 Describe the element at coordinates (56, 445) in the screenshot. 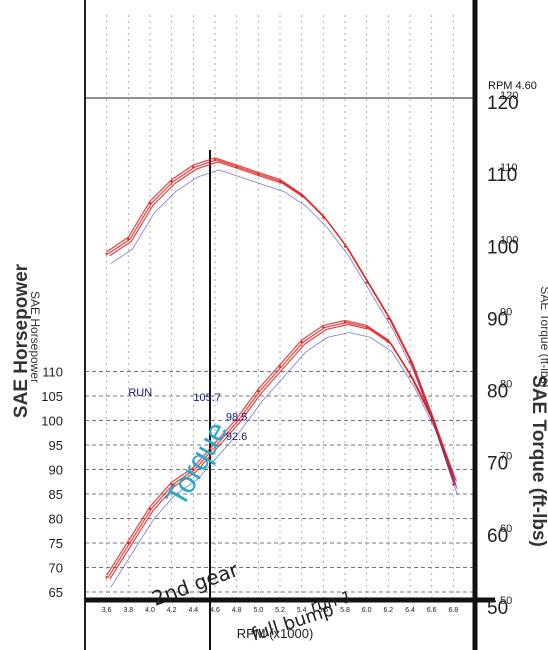

I see `y-tick-label-left: 95` at that location.